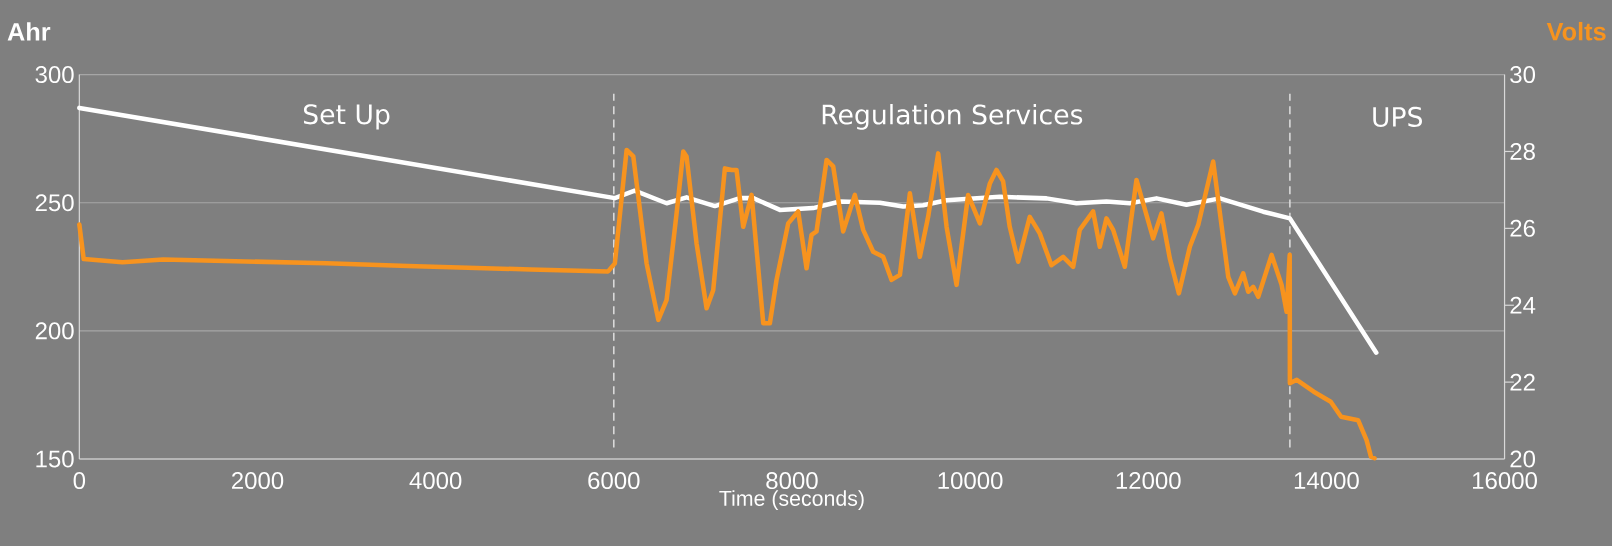 This screenshot has width=1612, height=546. Describe the element at coordinates (29, 31) in the screenshot. I see `y-axis-title: Ahr` at that location.